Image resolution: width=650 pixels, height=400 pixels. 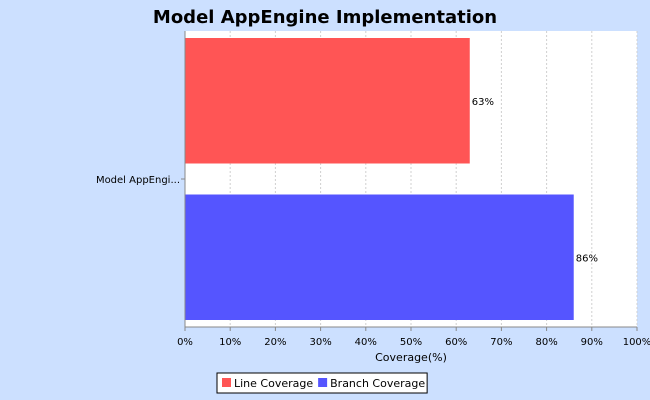 I want to click on legend-items: Line Coverage Branch Coverage, so click(x=323, y=383).